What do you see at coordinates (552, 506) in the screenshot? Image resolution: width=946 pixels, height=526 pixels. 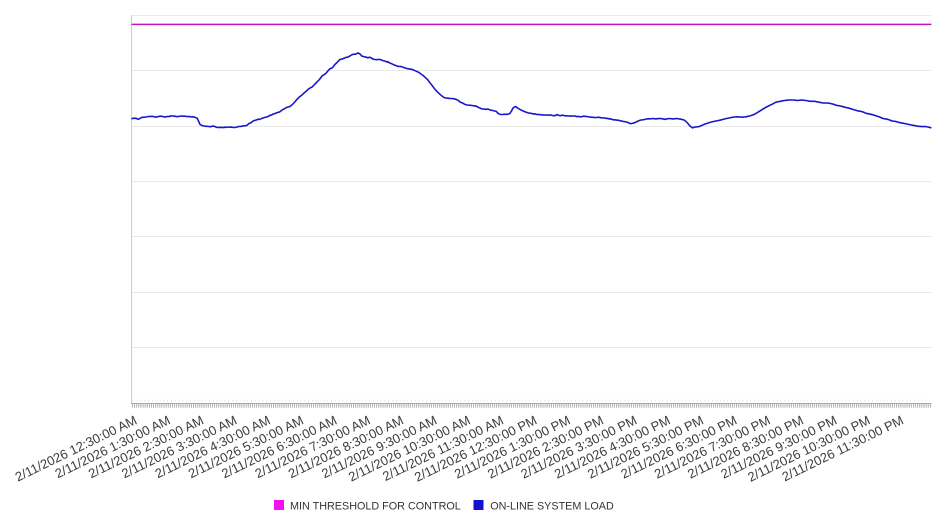 I see `svg-text: ON-LINE SYSTEM LOAD` at bounding box center [552, 506].